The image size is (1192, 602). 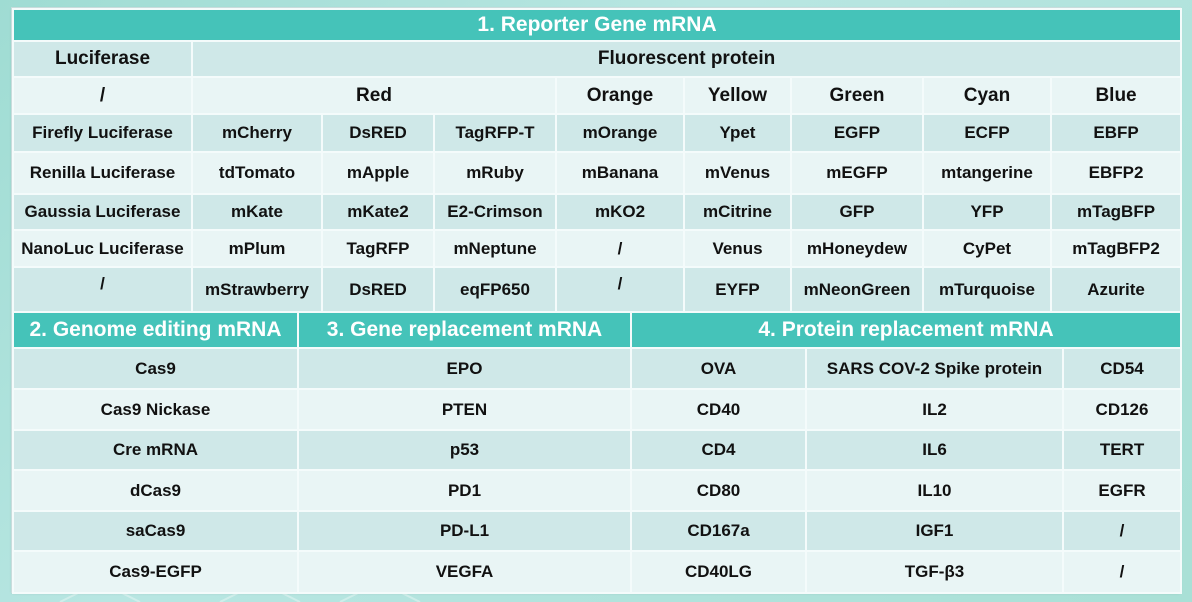 What do you see at coordinates (257, 173) in the screenshot?
I see `table-cell: tdTomato` at bounding box center [257, 173].